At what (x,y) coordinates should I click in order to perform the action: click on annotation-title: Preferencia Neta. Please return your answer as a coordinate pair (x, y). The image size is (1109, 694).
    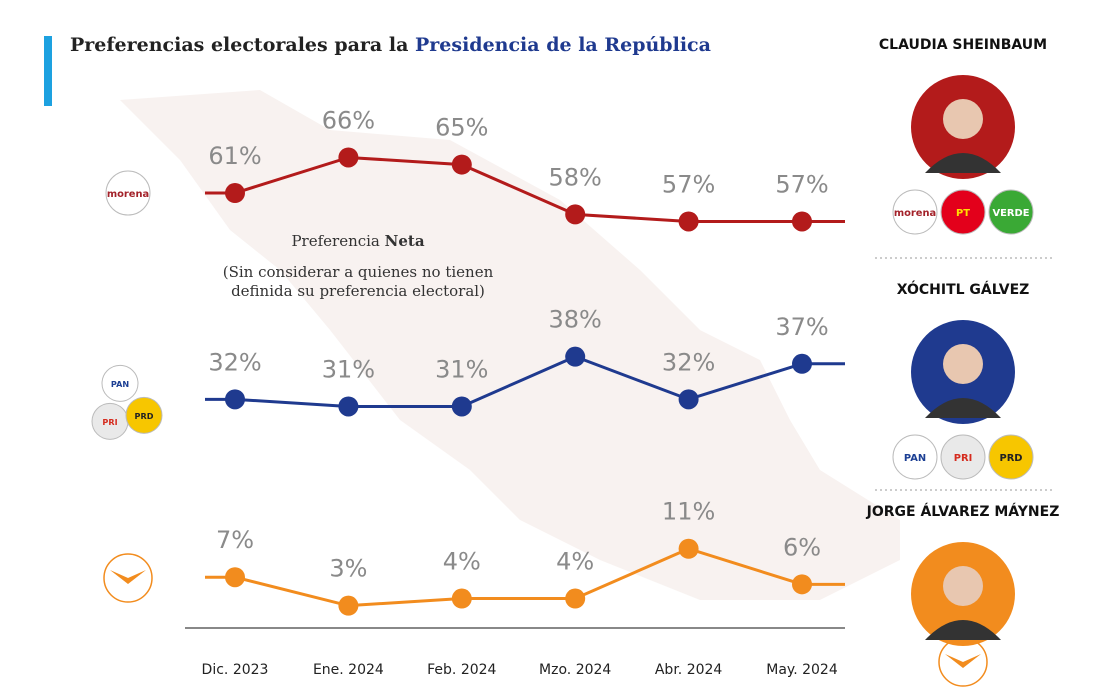
    Looking at the image, I should click on (357, 241).